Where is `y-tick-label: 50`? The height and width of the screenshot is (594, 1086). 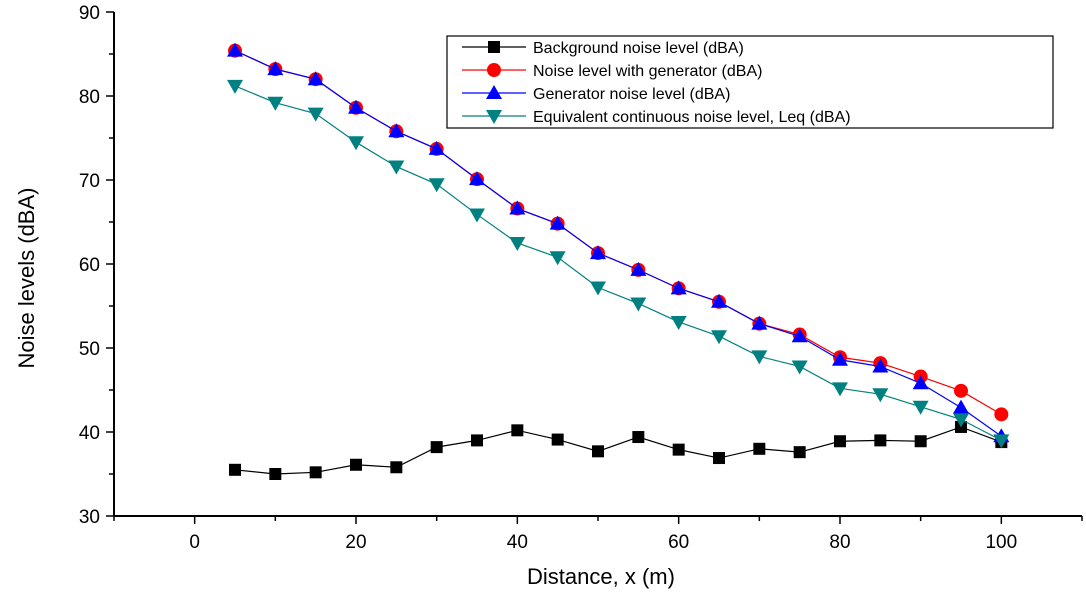 y-tick-label: 50 is located at coordinates (89, 349).